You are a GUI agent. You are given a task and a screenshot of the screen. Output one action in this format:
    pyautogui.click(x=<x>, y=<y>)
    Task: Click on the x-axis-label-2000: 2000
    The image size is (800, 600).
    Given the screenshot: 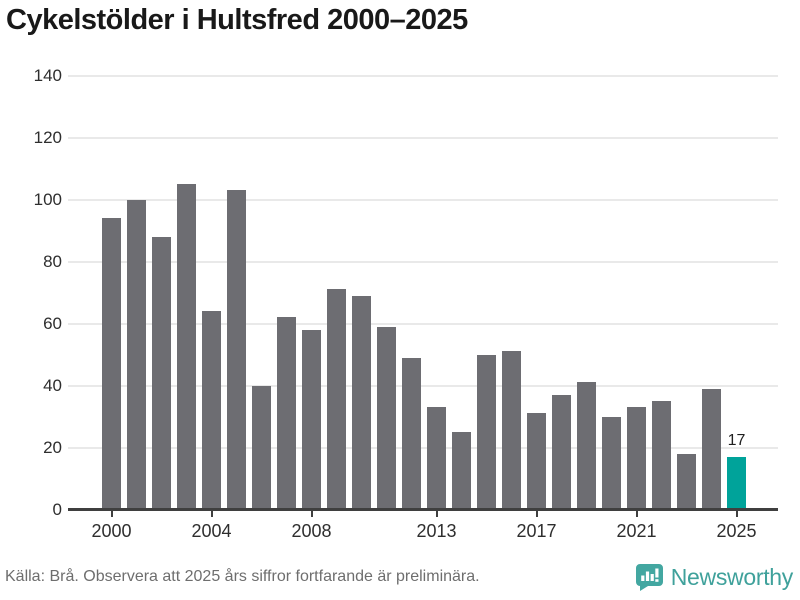 What is the action you would take?
    pyautogui.click(x=111, y=530)
    